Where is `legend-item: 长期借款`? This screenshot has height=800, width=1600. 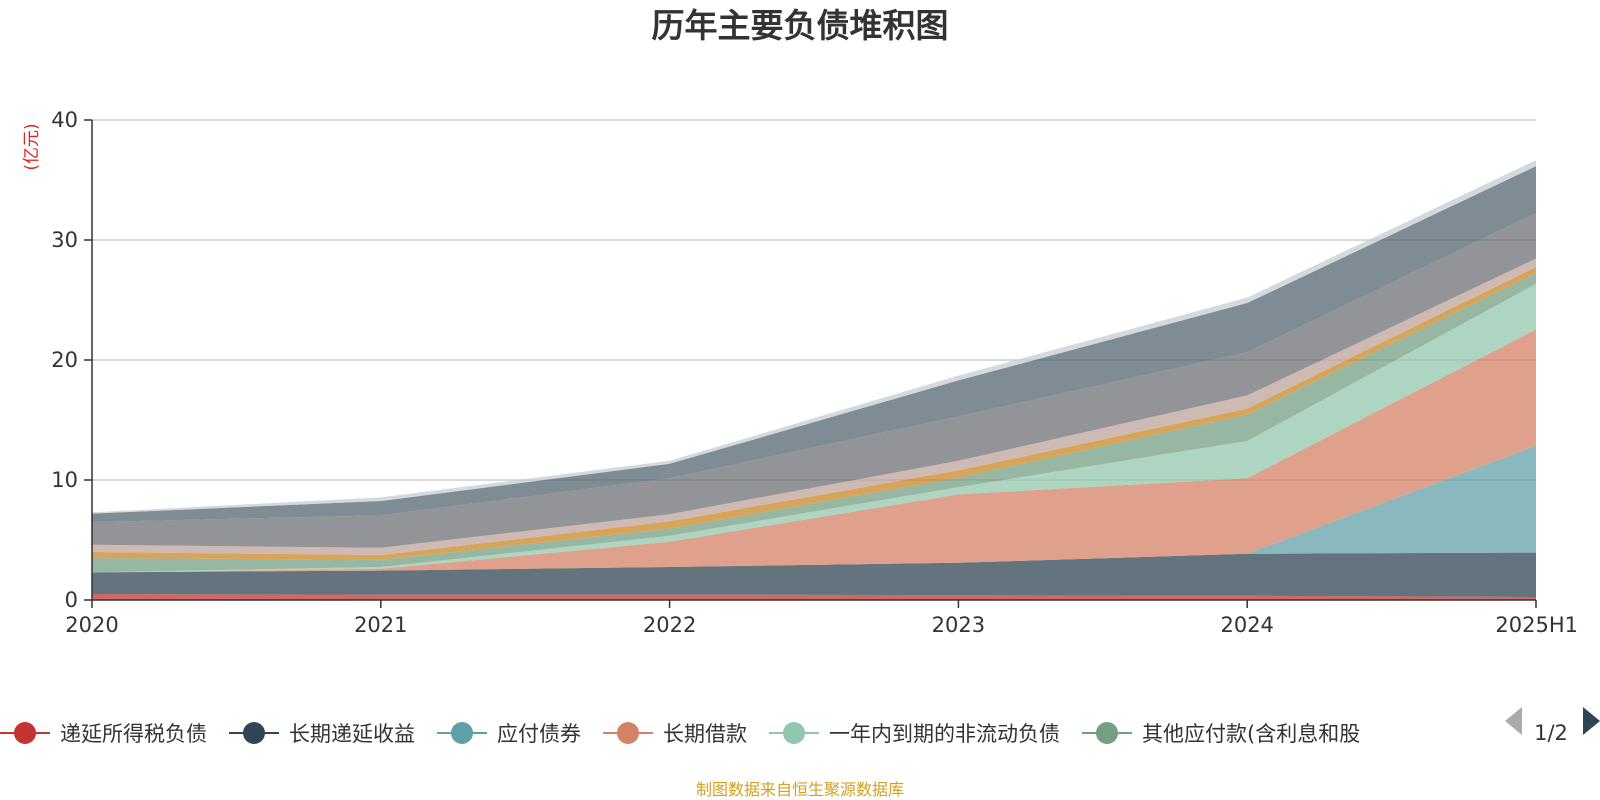
legend-item: 长期借款 is located at coordinates (675, 734).